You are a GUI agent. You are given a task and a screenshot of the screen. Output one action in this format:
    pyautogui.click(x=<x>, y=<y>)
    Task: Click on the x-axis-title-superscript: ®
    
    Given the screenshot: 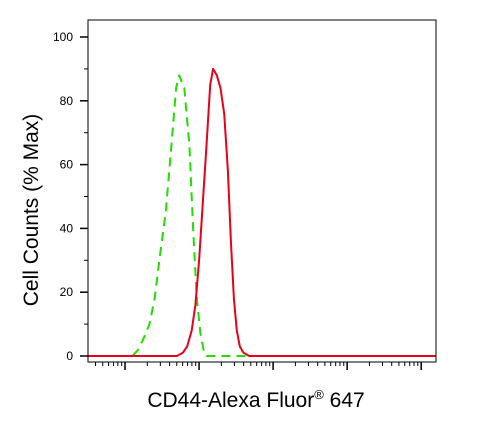 What is the action you would take?
    pyautogui.click(x=319, y=394)
    